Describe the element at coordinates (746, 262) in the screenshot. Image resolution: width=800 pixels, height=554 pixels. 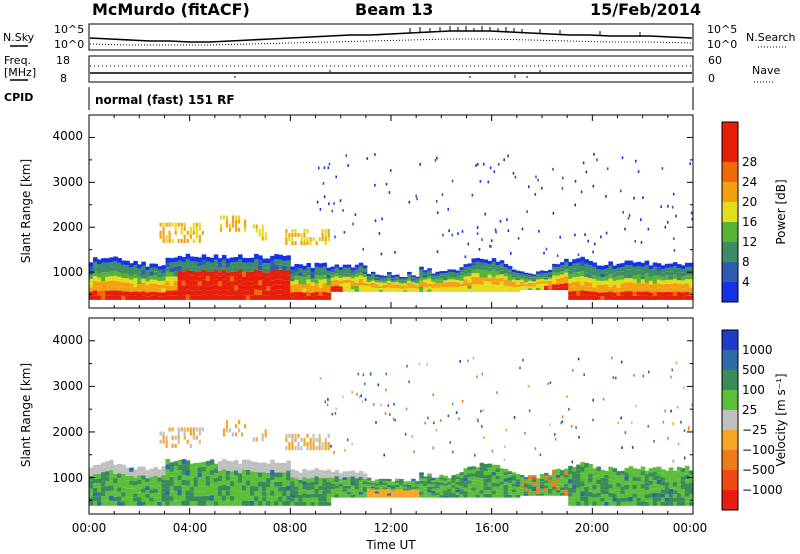
I see `power-cb-tick-8: 8` at that location.